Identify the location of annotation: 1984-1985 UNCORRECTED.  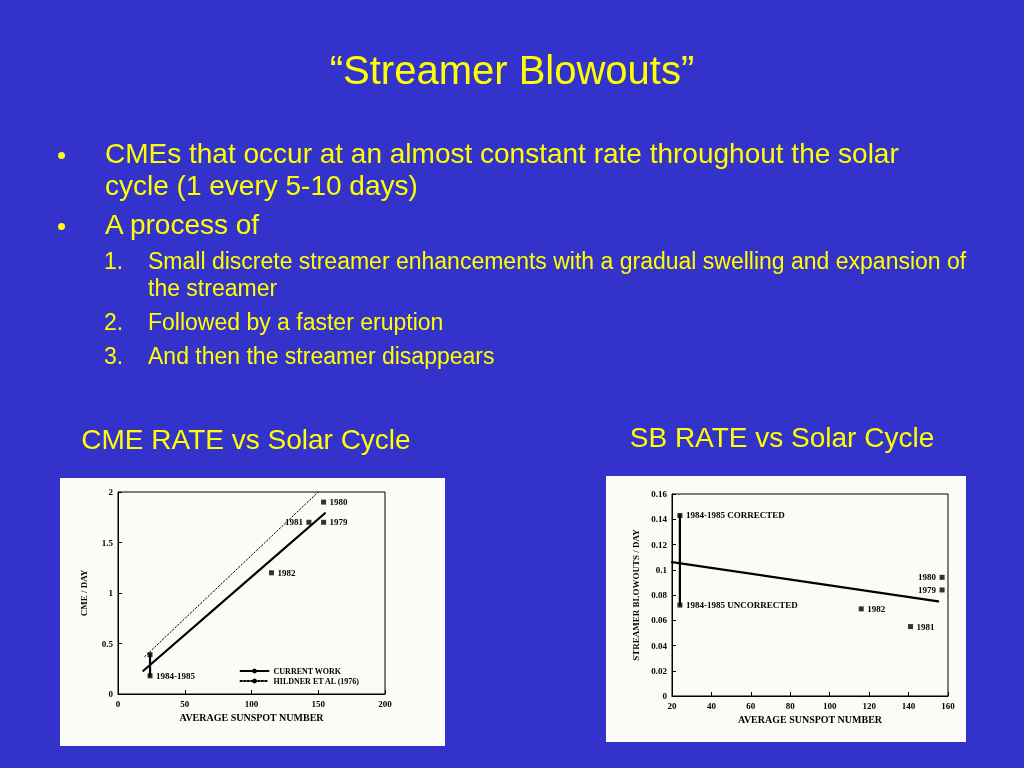
(742, 605).